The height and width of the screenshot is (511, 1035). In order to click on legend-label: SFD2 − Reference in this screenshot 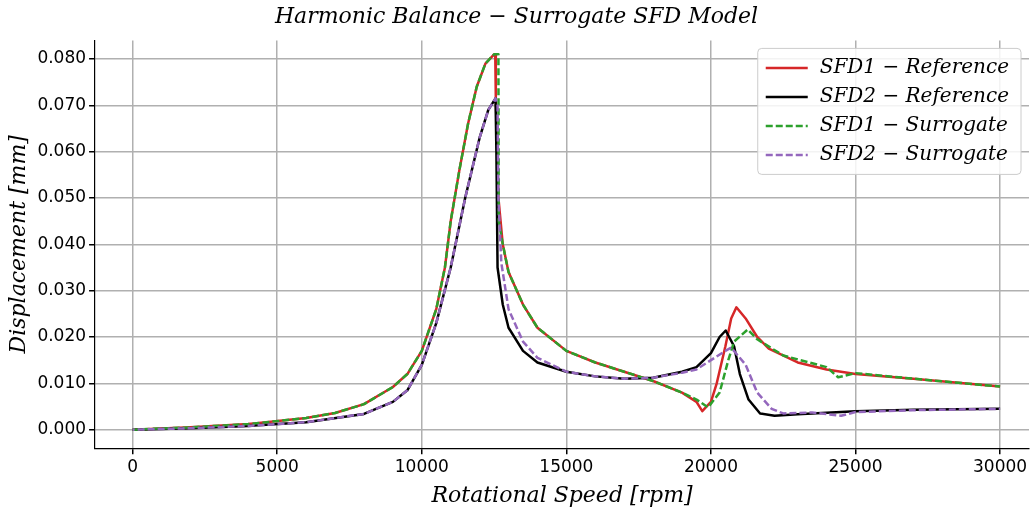, I will do `click(914, 95)`.